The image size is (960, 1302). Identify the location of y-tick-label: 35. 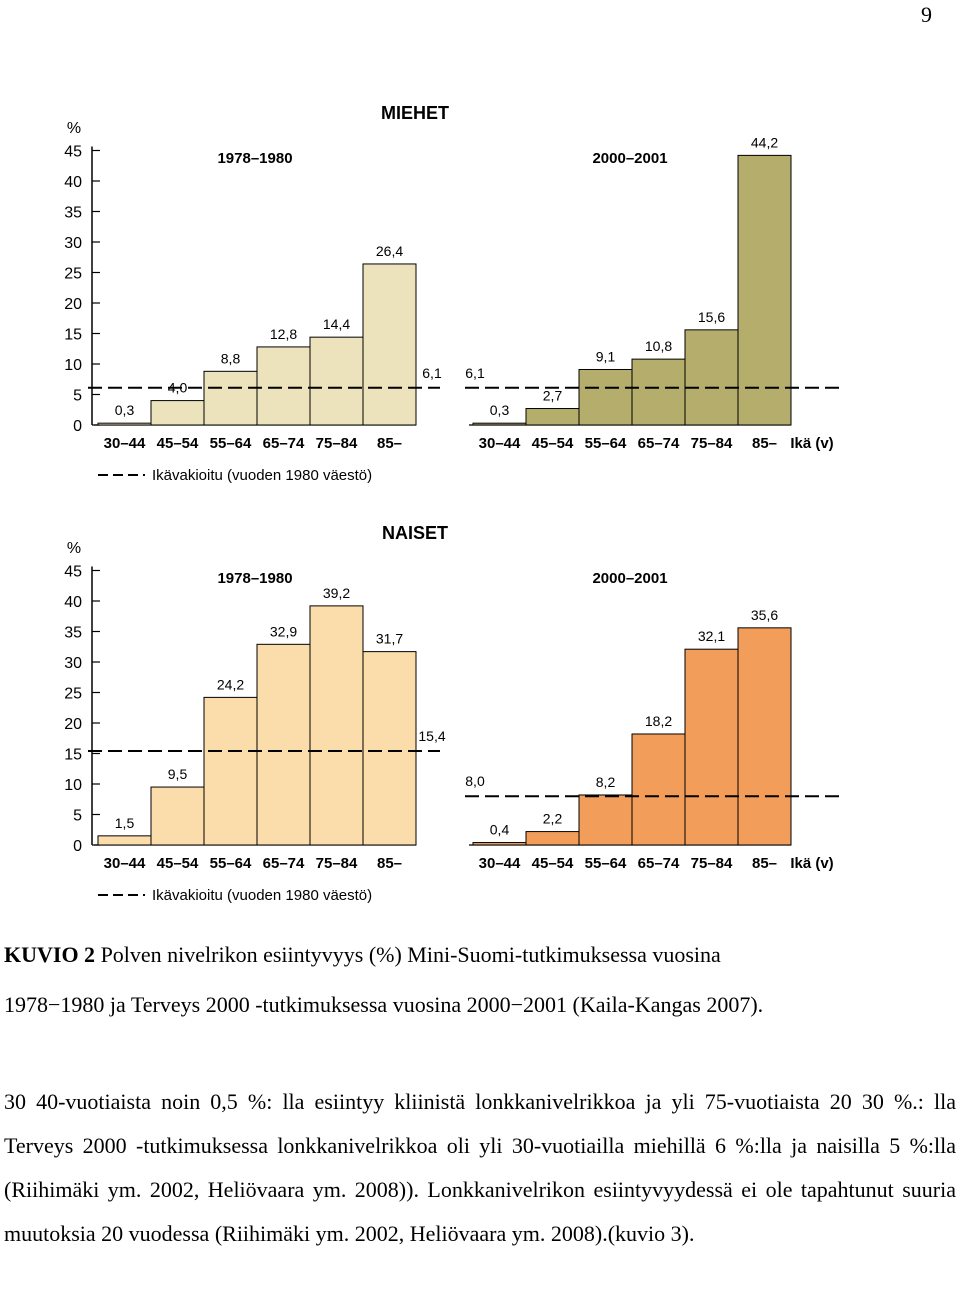
(73, 633).